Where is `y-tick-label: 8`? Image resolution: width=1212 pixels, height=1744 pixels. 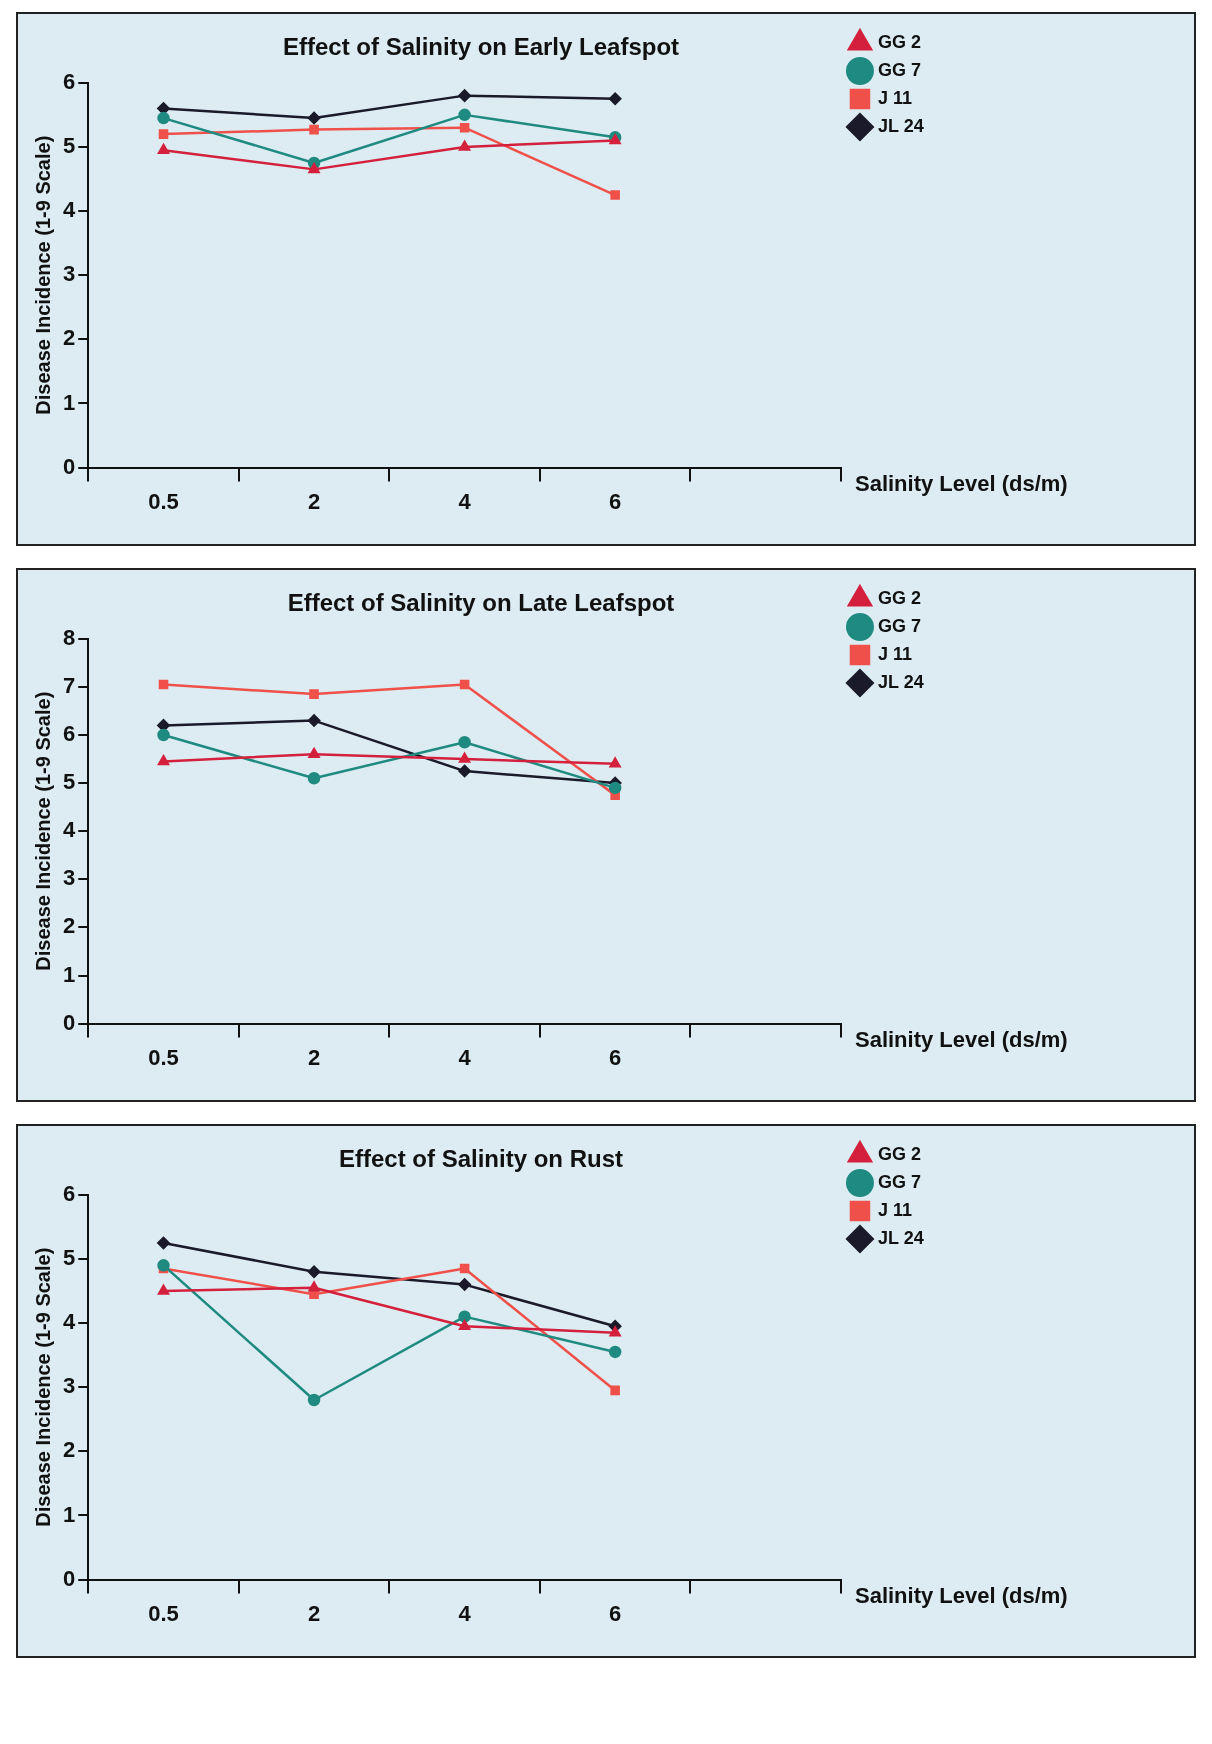 y-tick-label: 8 is located at coordinates (69, 637).